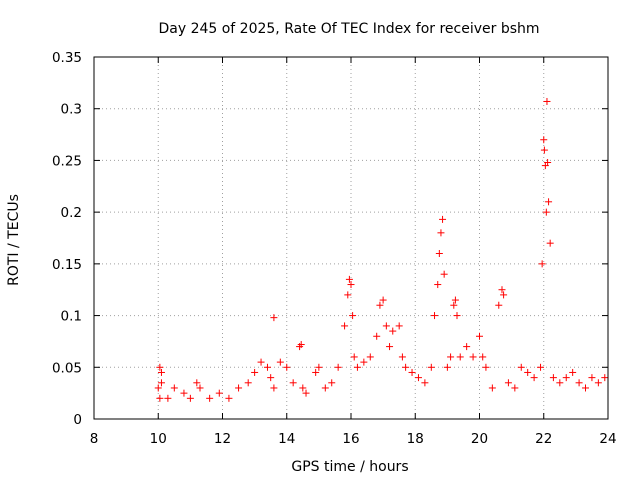 The image size is (640, 480). Describe the element at coordinates (67, 368) in the screenshot. I see `y-tick-label: 0.05` at that location.